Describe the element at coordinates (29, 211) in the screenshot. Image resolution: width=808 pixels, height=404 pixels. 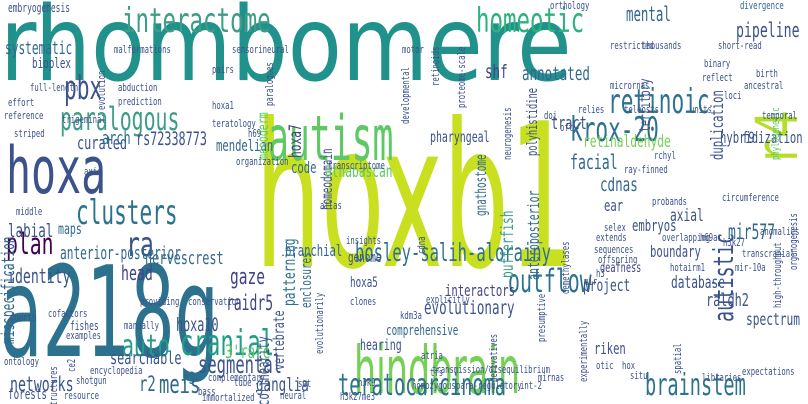
I see `word-middle: middle` at that location.